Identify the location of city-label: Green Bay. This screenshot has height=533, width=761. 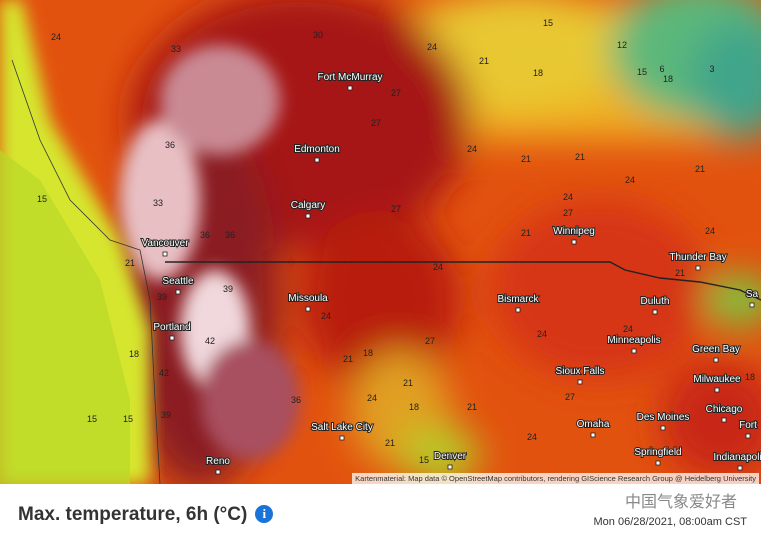
(716, 349).